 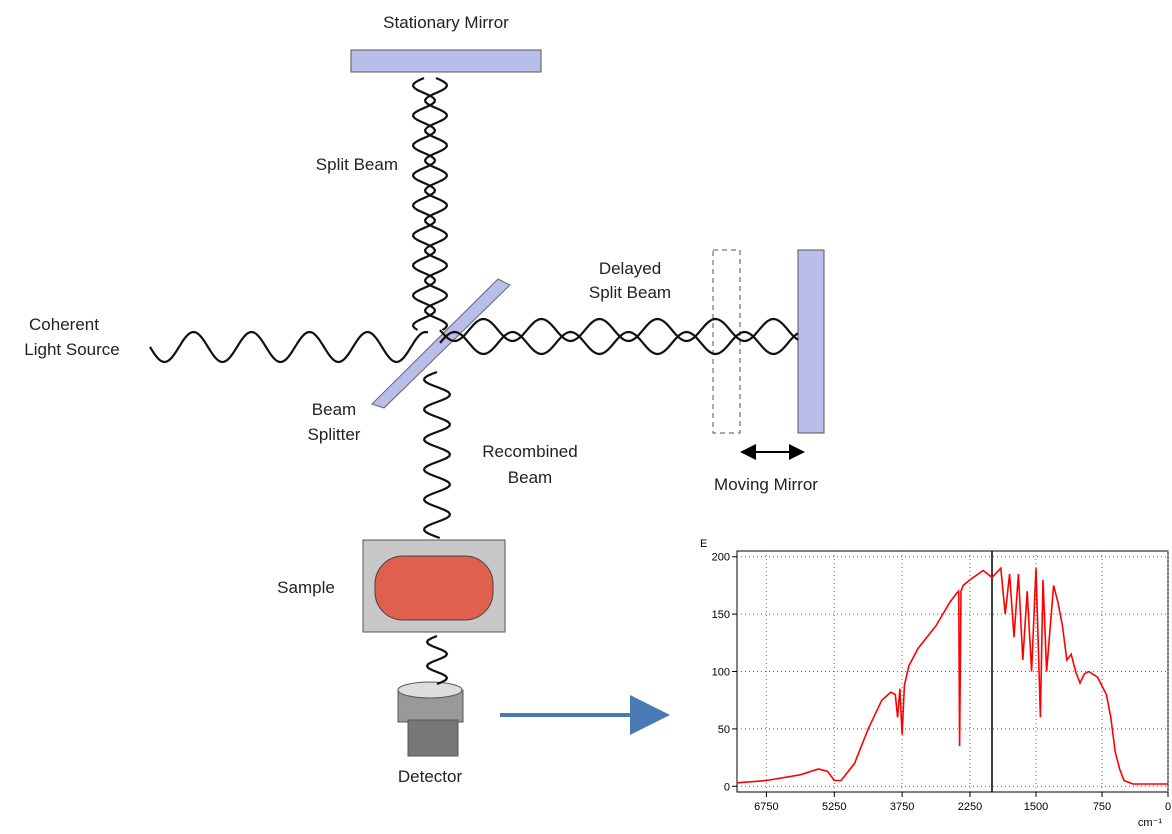 What do you see at coordinates (726, 341) in the screenshot?
I see `mirror-ghost` at bounding box center [726, 341].